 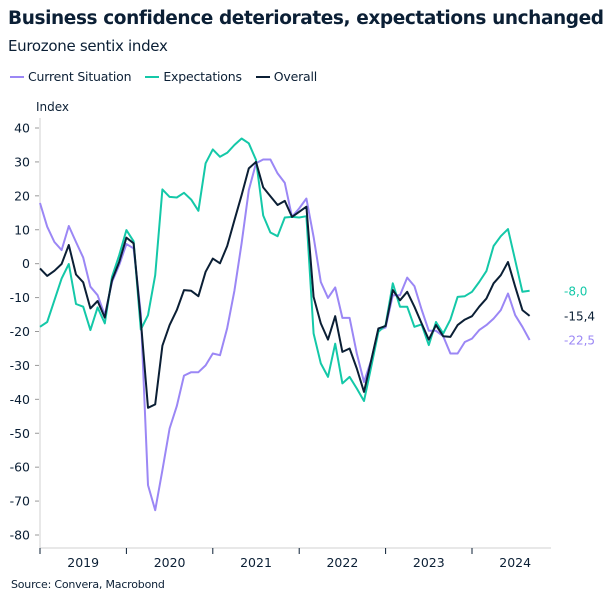 What do you see at coordinates (429, 562) in the screenshot?
I see `x-tick-label: 2023` at bounding box center [429, 562].